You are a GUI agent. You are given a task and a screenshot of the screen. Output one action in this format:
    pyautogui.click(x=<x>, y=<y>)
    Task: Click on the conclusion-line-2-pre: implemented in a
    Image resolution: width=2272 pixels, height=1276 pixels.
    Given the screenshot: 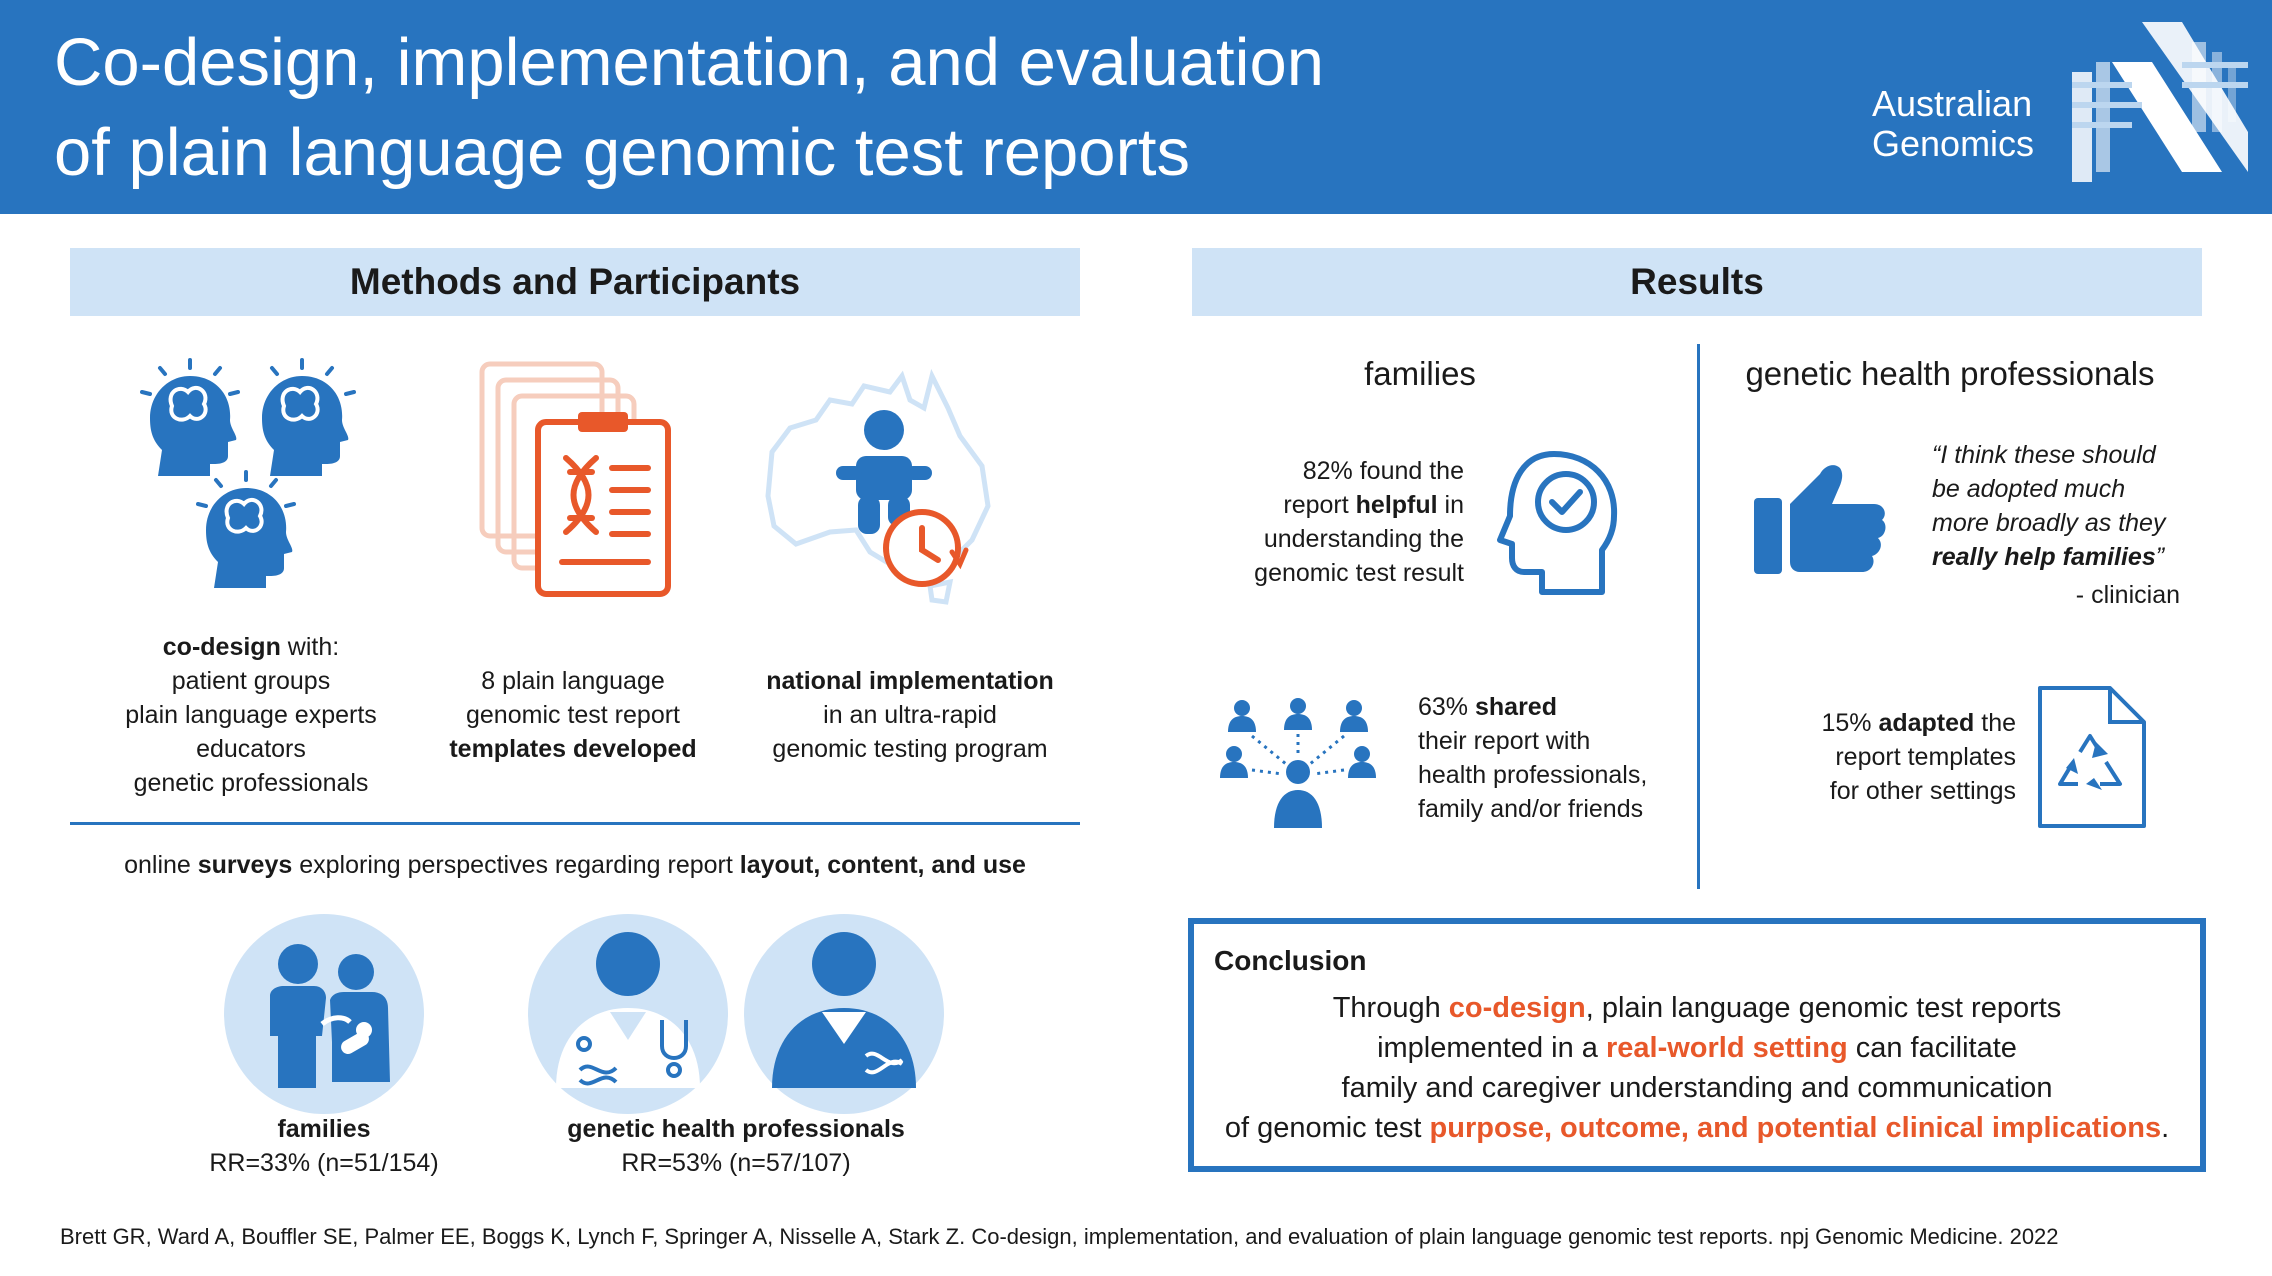 What is the action you would take?
    pyautogui.click(x=1491, y=1048)
    